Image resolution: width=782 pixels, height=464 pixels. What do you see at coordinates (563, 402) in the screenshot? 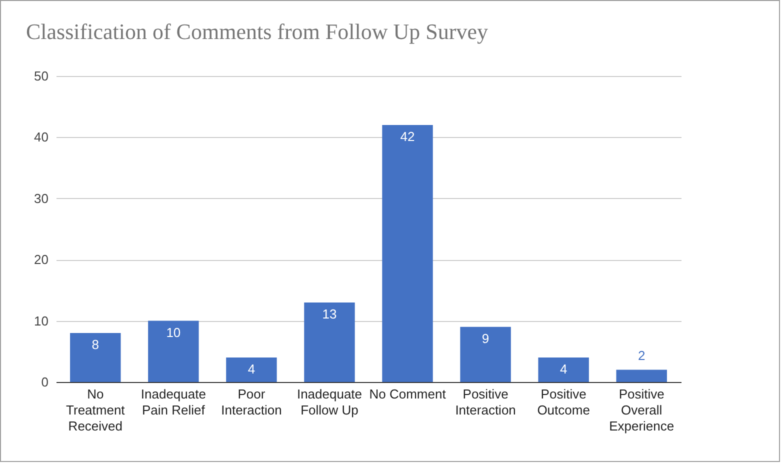
I see `x-tick-label: Positive Outcome` at bounding box center [563, 402].